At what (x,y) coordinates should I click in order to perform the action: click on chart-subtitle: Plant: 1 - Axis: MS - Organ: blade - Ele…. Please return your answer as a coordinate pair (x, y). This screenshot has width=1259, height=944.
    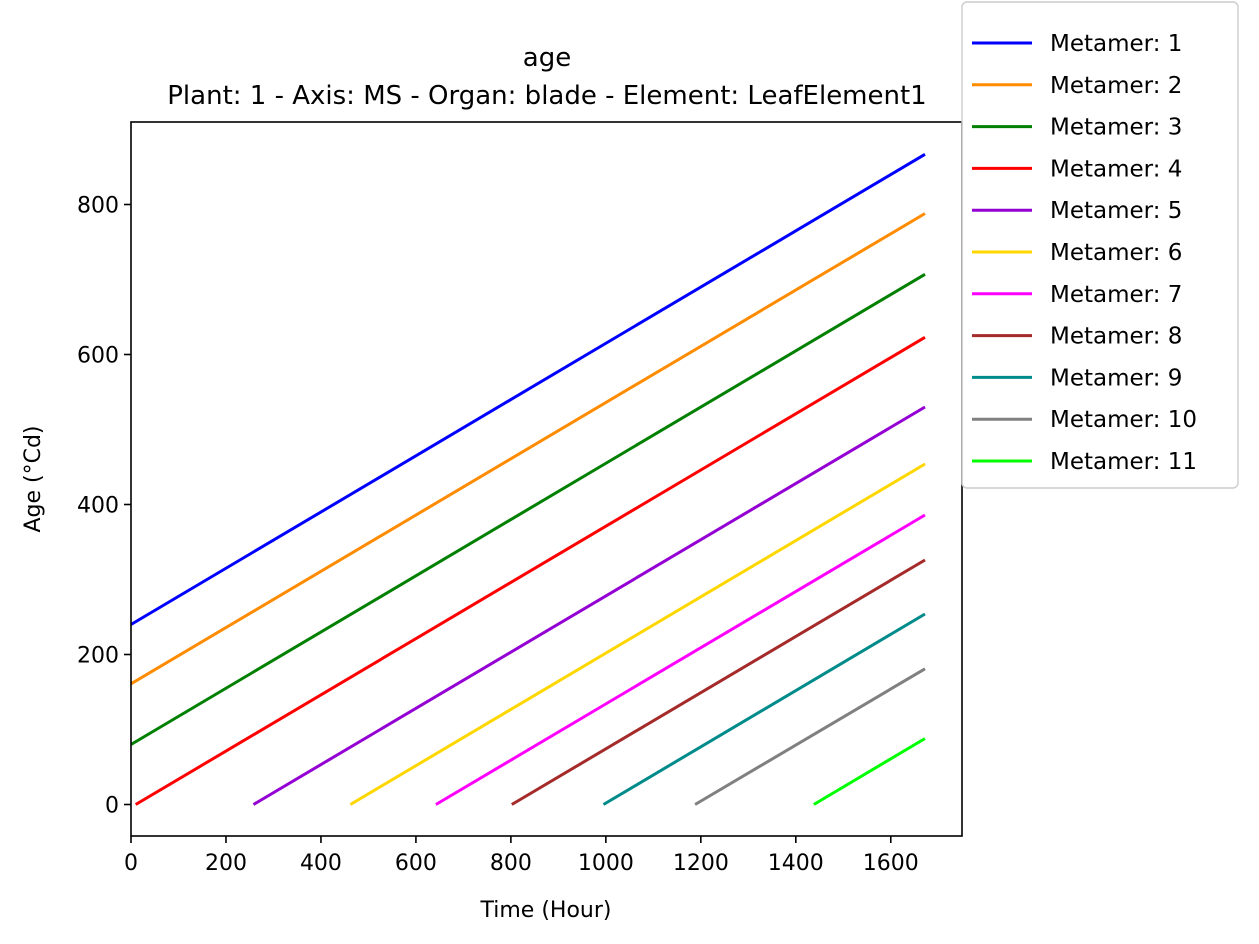
    Looking at the image, I should click on (546, 96).